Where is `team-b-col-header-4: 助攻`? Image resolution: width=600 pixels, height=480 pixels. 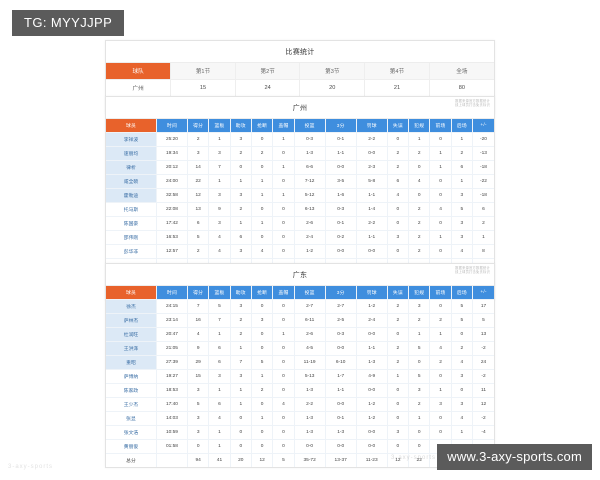 team-b-col-header-4: 助攻 is located at coordinates (241, 293).